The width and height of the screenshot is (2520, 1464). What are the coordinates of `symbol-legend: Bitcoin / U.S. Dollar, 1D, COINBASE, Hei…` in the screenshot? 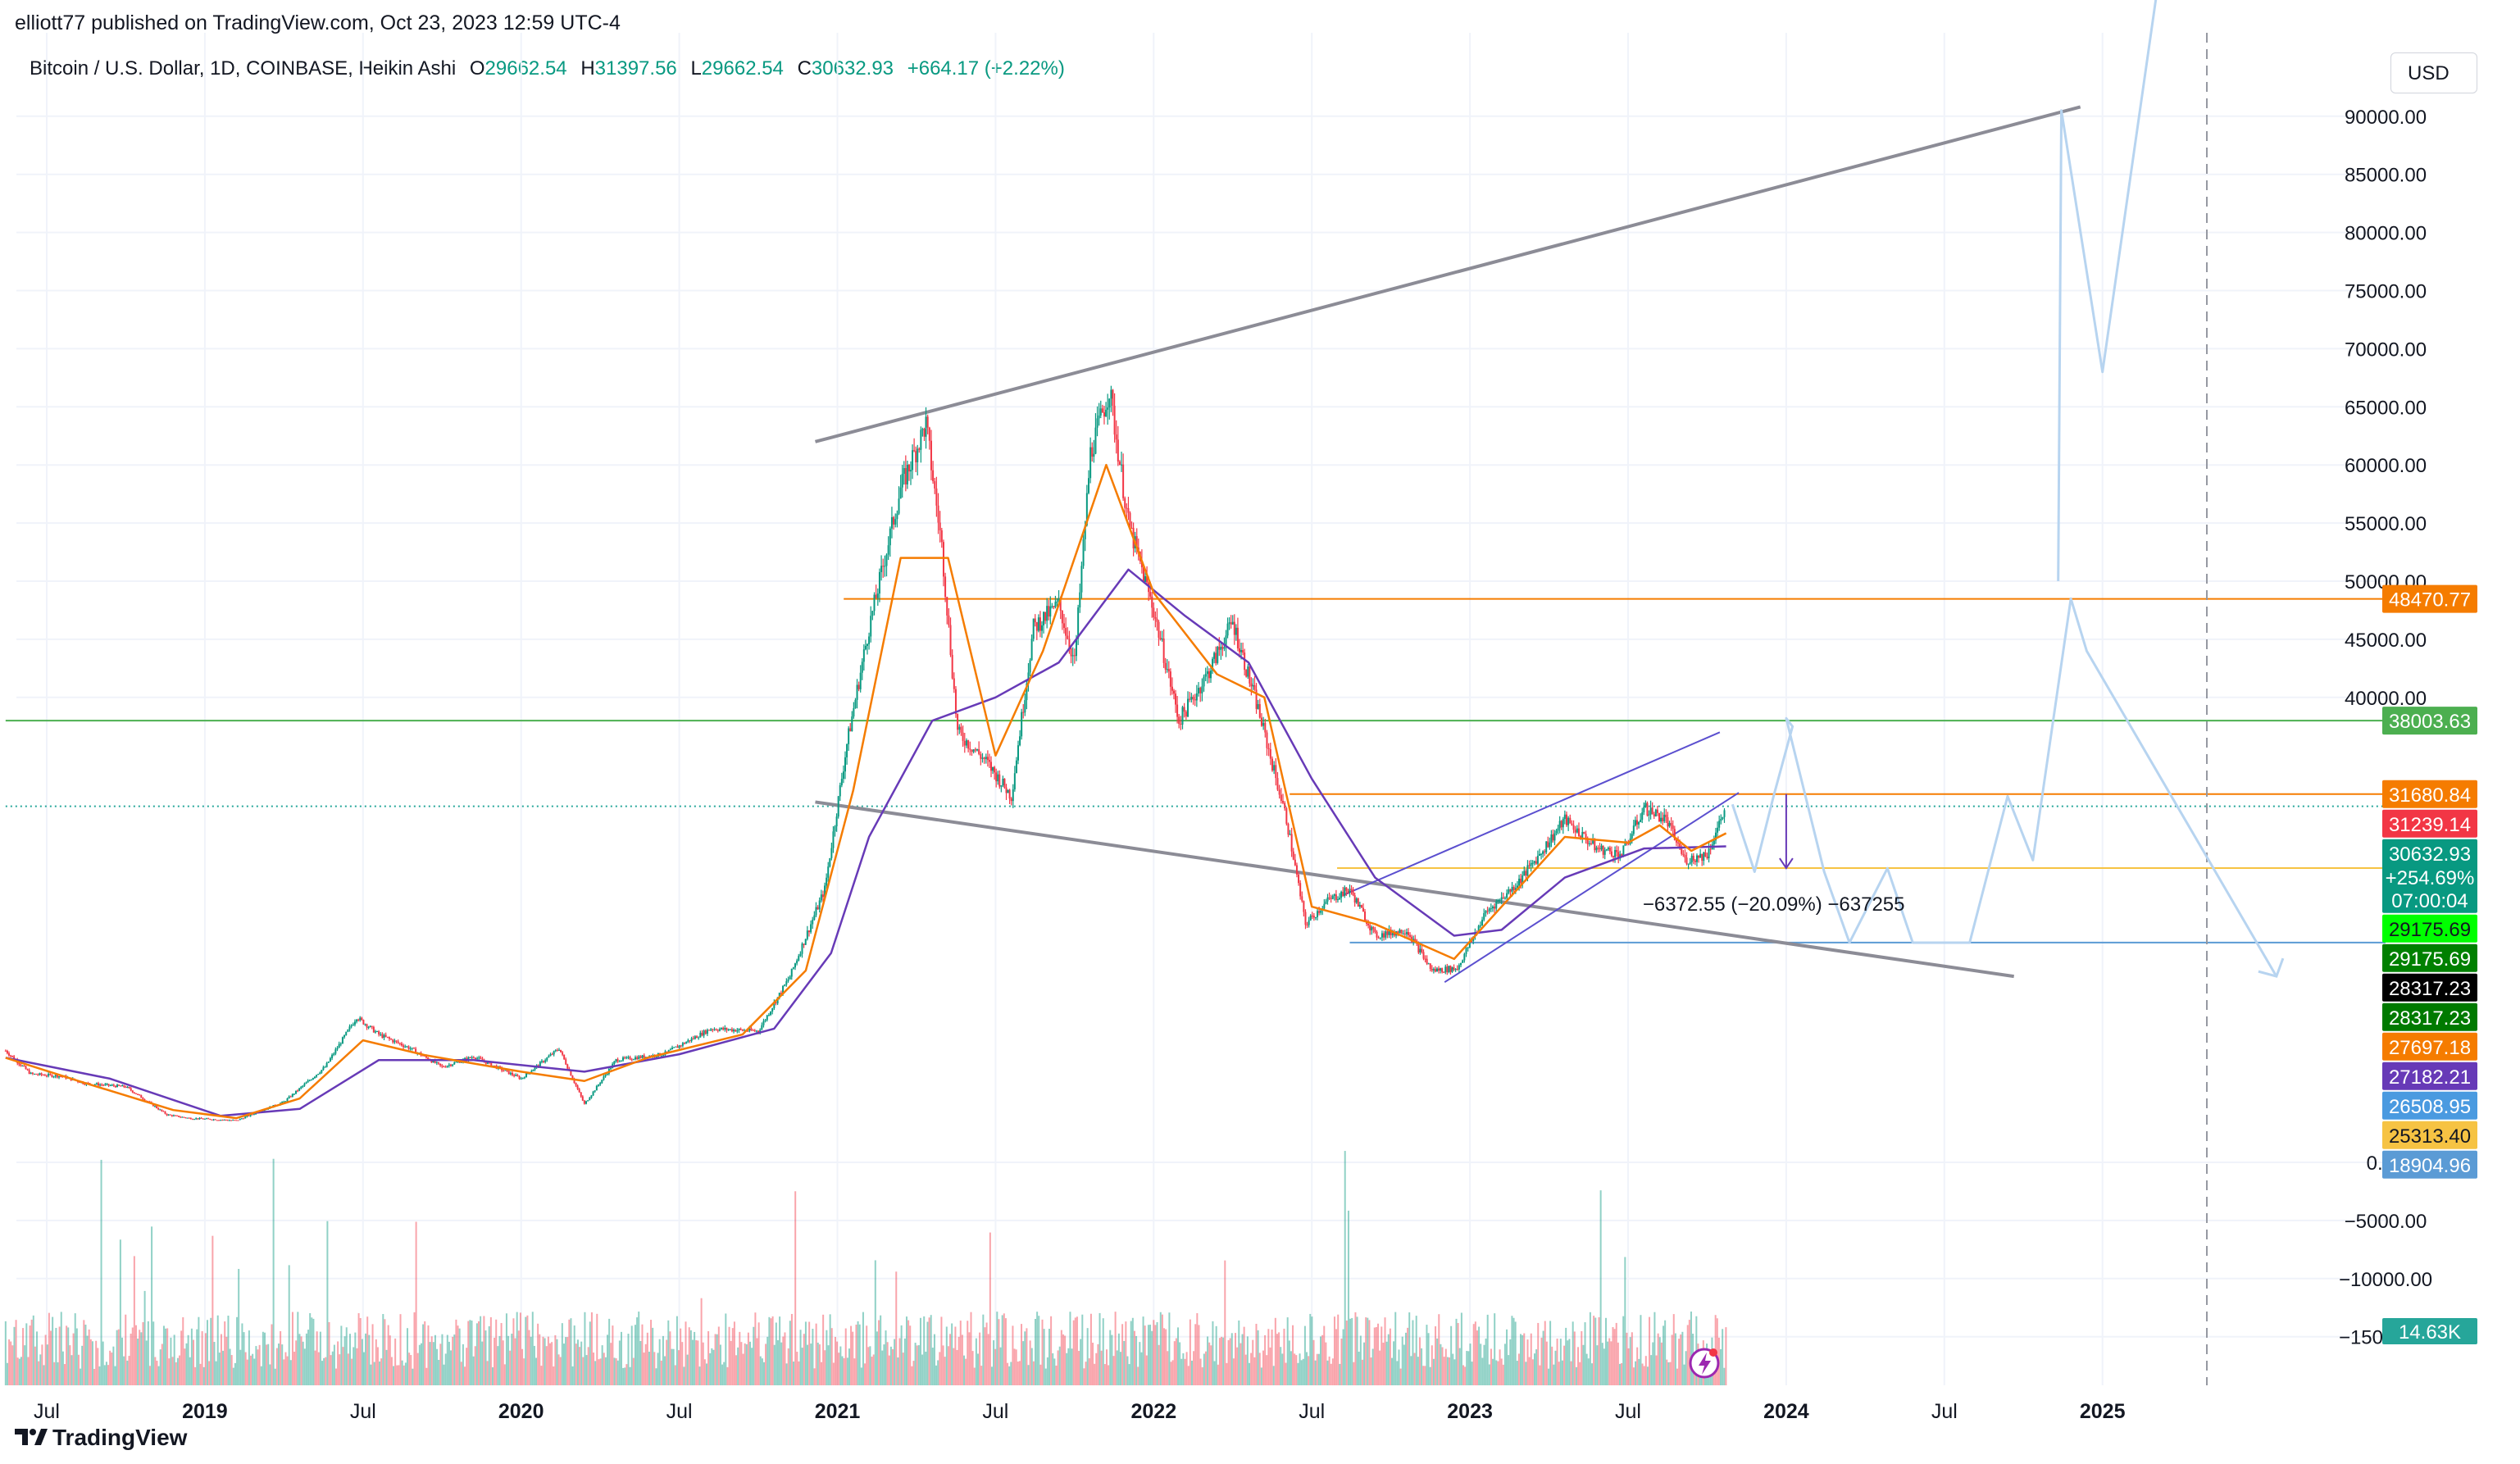 It's located at (547, 69).